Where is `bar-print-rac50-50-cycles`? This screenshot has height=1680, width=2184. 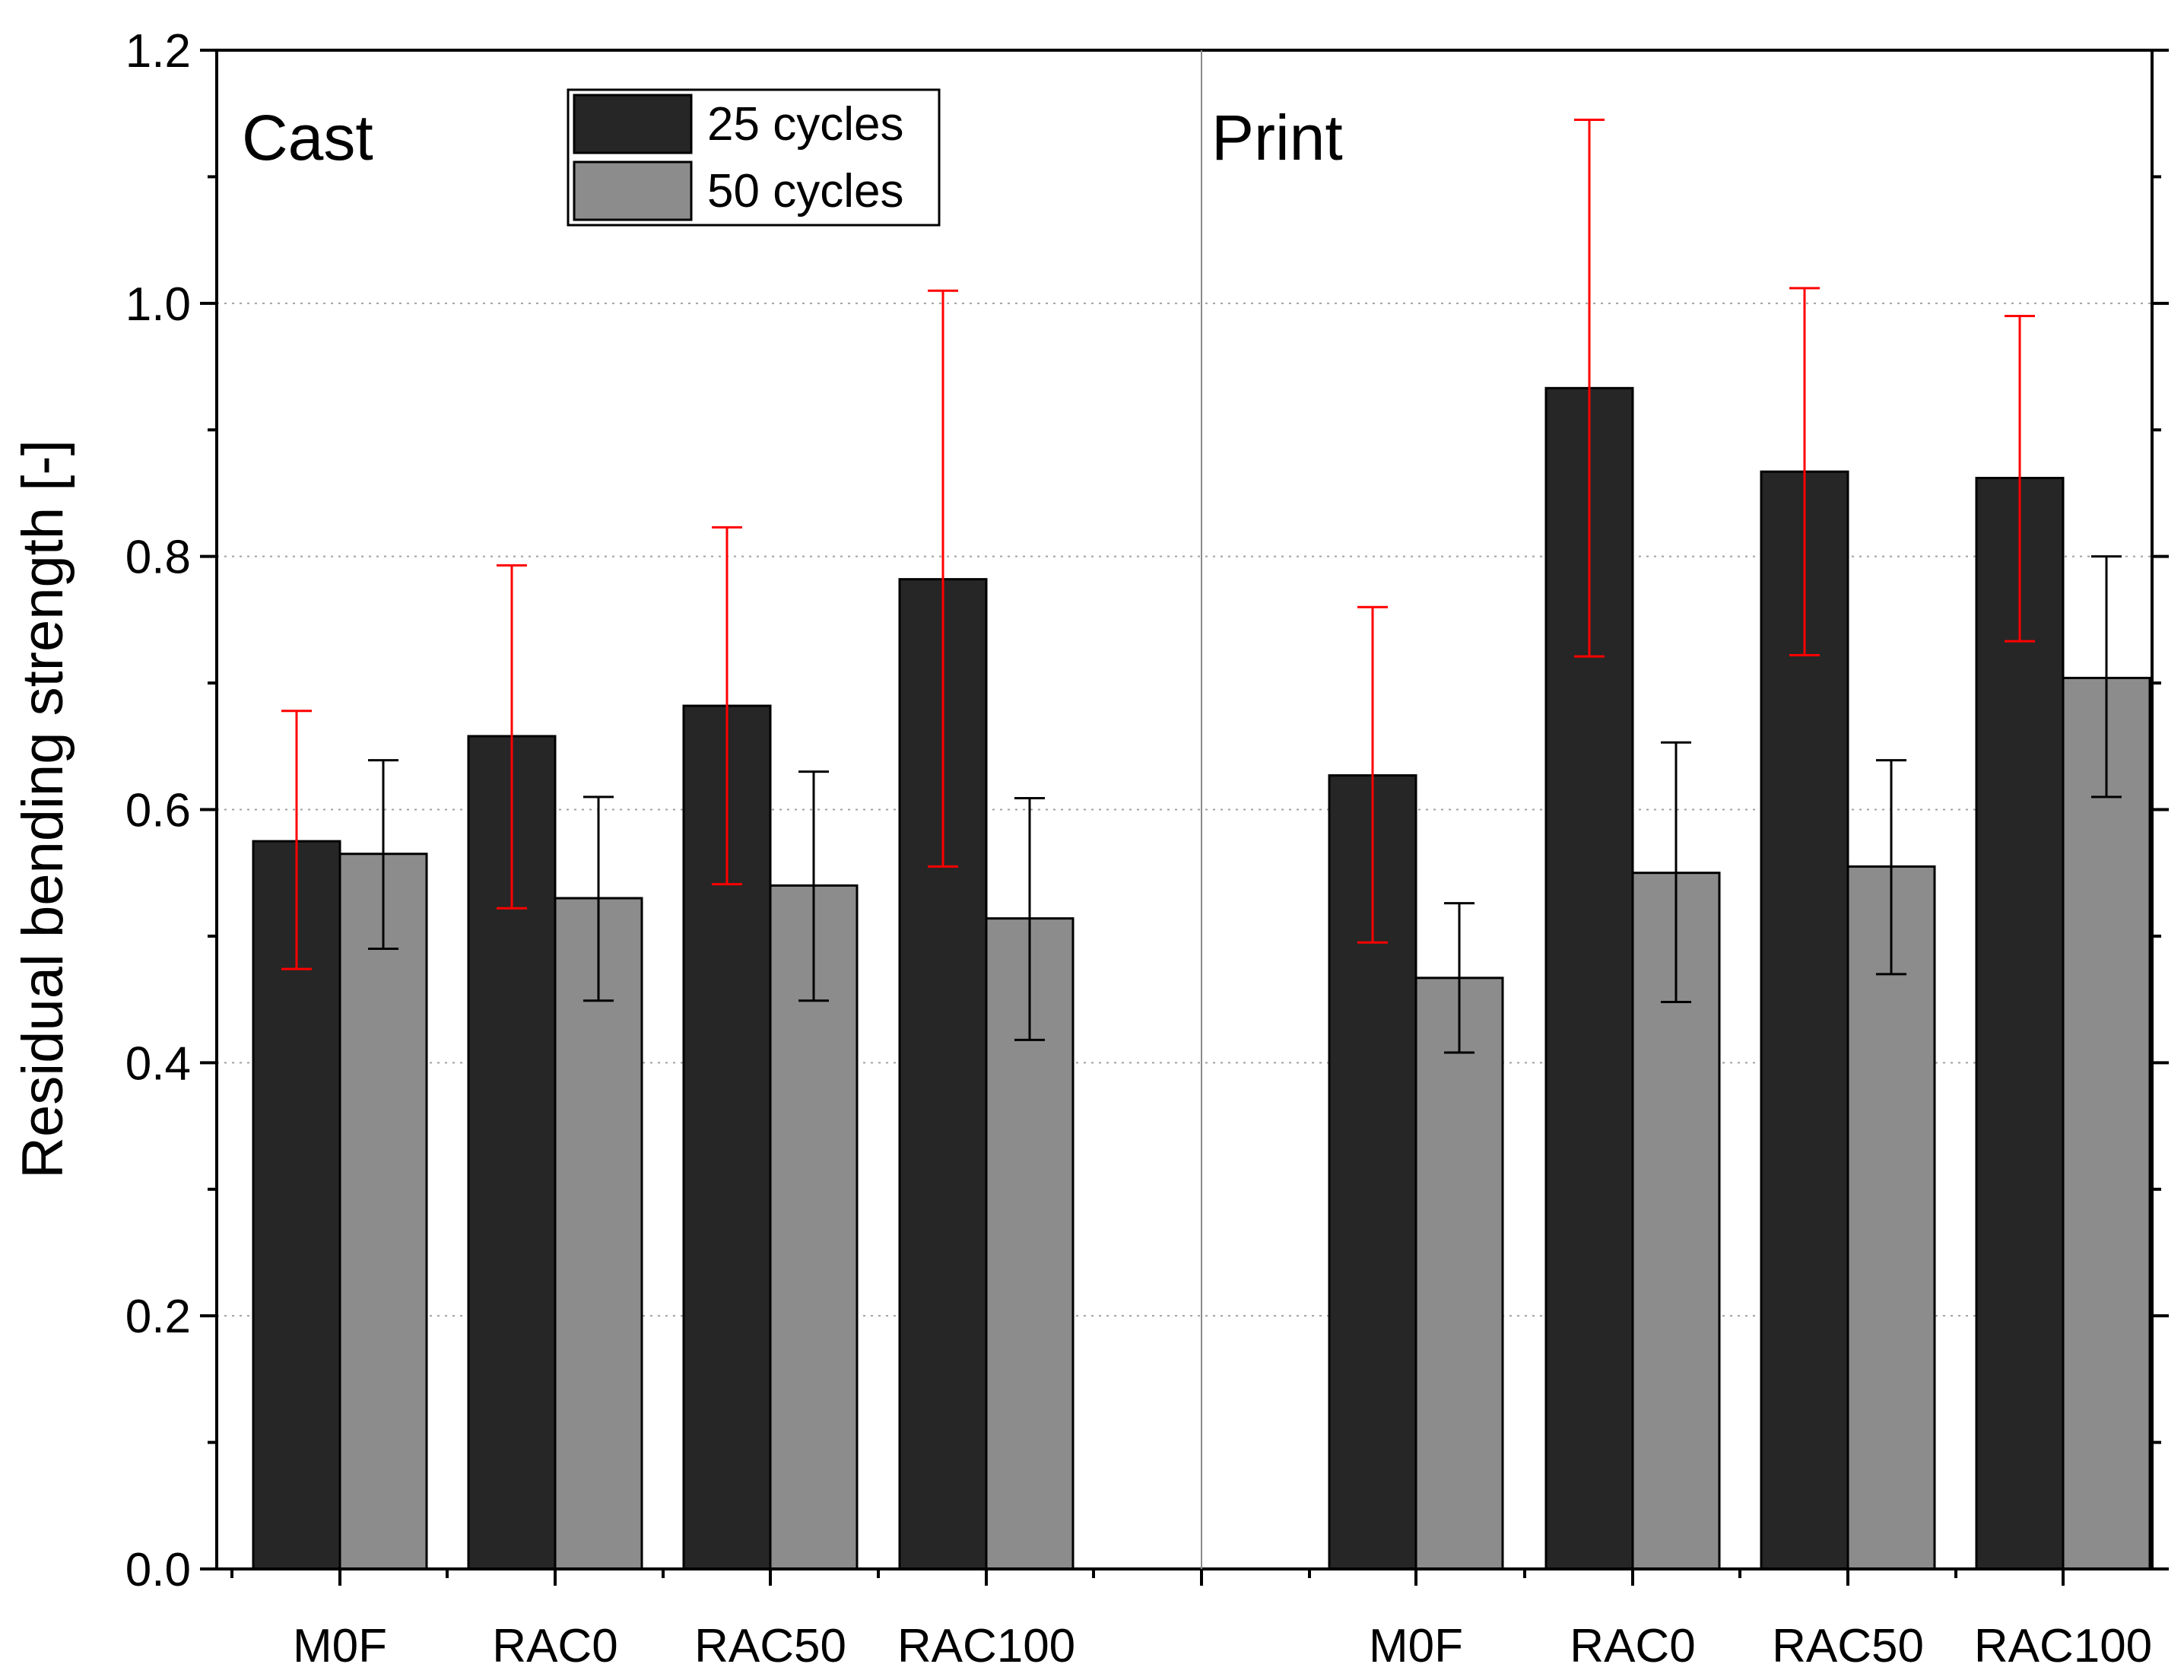 bar-print-rac50-50-cycles is located at coordinates (1891, 1217).